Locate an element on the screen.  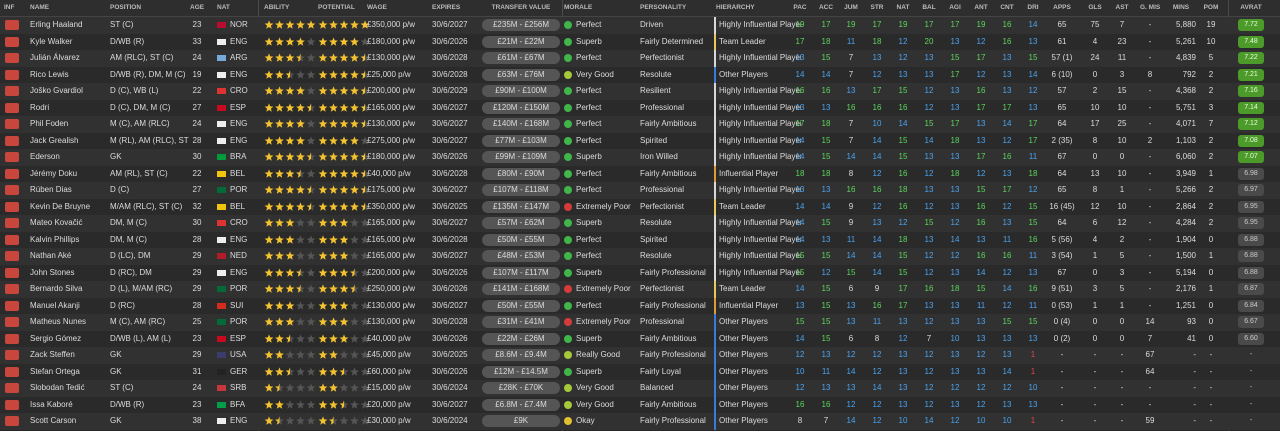
ast: 23 is located at coordinates (1122, 41).